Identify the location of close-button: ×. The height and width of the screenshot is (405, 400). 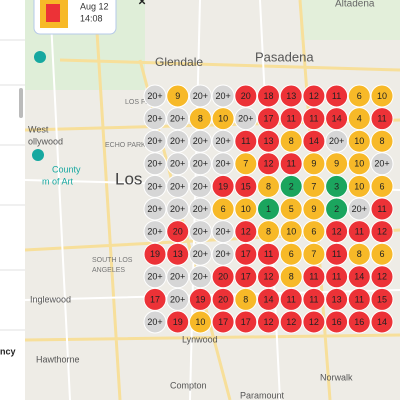
(142, 4).